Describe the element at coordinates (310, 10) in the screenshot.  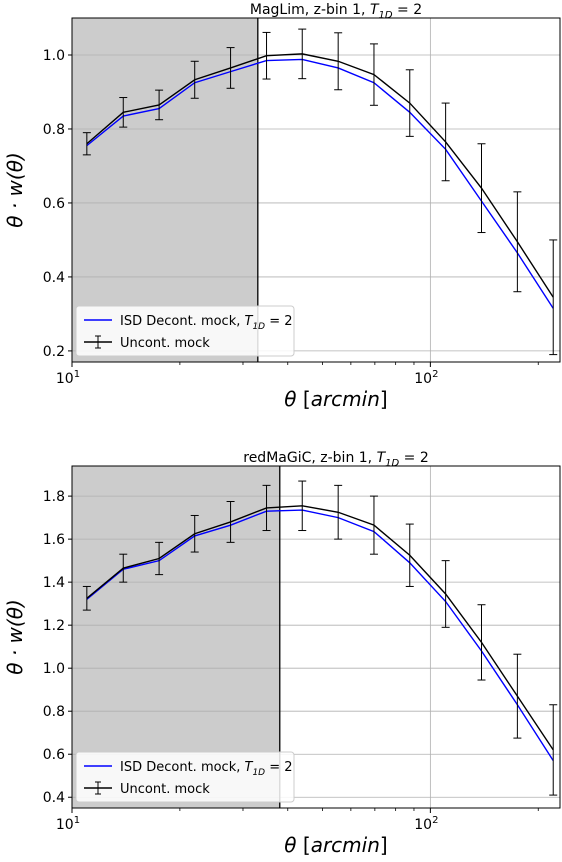
I see `title-text: MagLim, z-bin 1,` at that location.